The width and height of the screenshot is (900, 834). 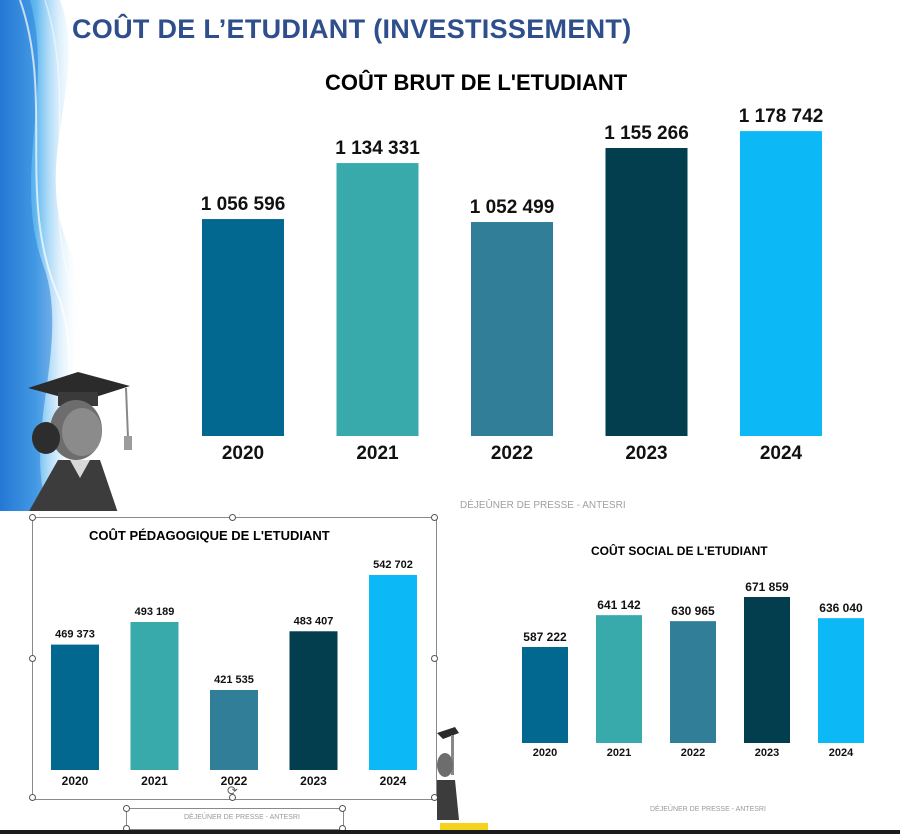 What do you see at coordinates (377, 299) in the screenshot?
I see `brut-bar-2021` at bounding box center [377, 299].